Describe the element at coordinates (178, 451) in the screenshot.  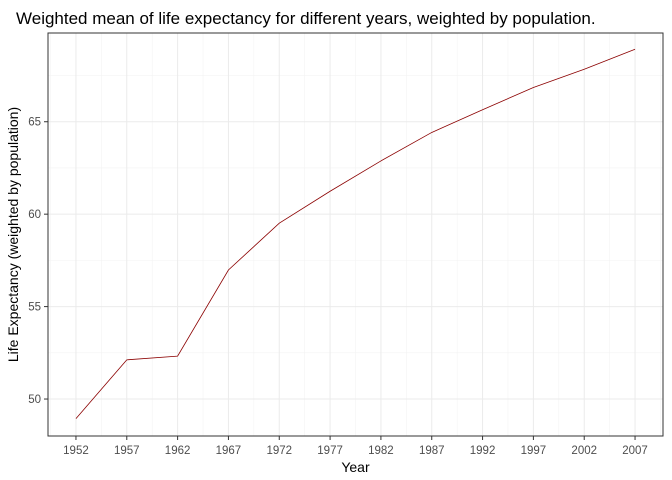
I see `x-tick-label: 1962` at that location.